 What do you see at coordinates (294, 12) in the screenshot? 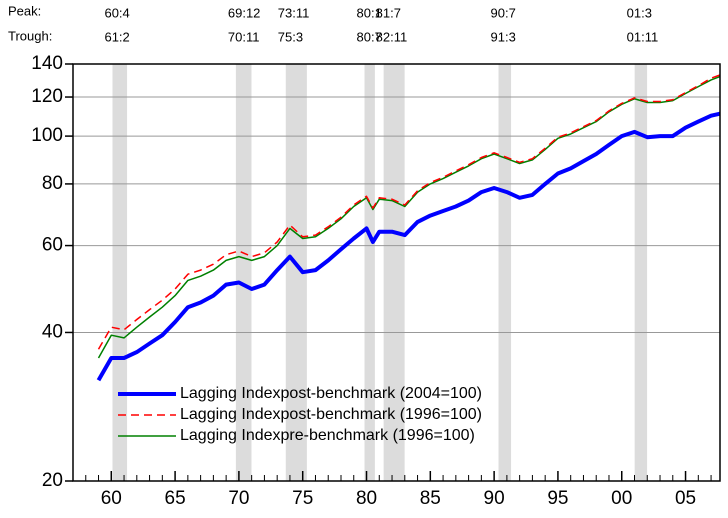
I see `peak-label: 73:11` at bounding box center [294, 12].